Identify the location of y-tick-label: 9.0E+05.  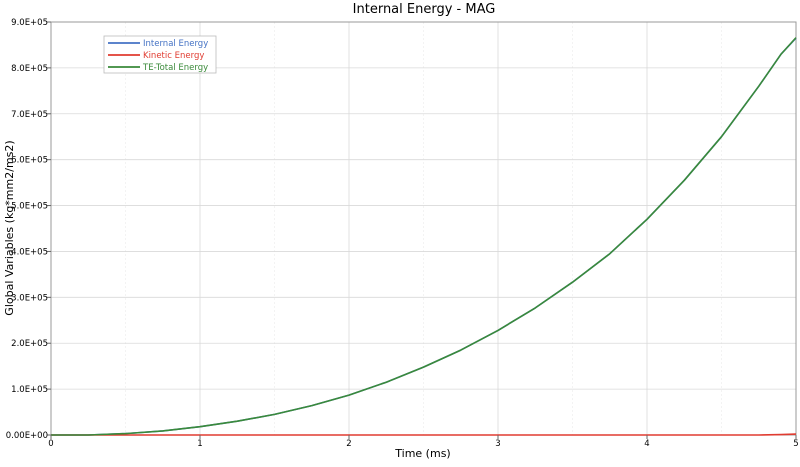
(29, 23).